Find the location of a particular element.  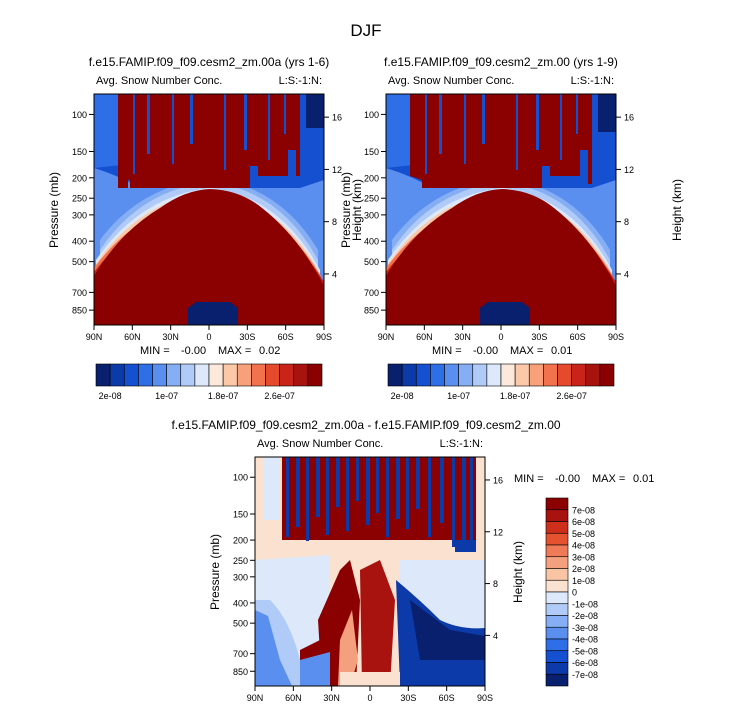

panel-3-ylabel-right: Height (km) is located at coordinates (518, 572).